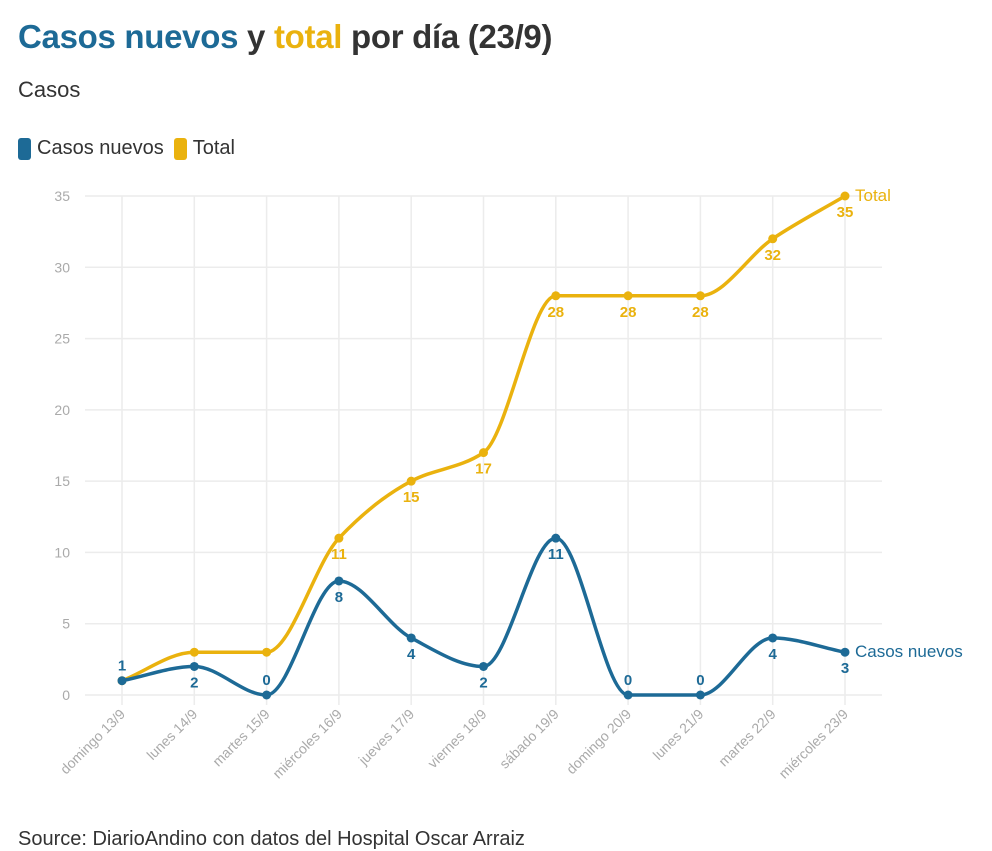 The height and width of the screenshot is (851, 992). Describe the element at coordinates (747, 738) in the screenshot. I see `x-tick-label: martes 22/9` at that location.